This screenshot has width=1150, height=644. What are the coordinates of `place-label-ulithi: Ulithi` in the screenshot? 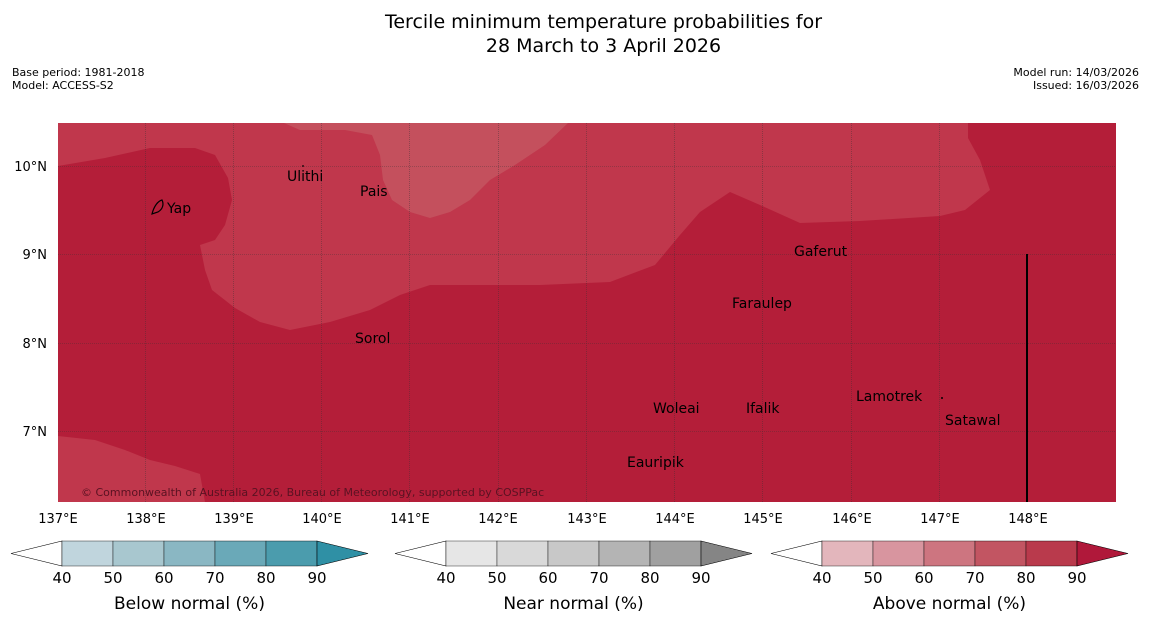 It's located at (305, 177).